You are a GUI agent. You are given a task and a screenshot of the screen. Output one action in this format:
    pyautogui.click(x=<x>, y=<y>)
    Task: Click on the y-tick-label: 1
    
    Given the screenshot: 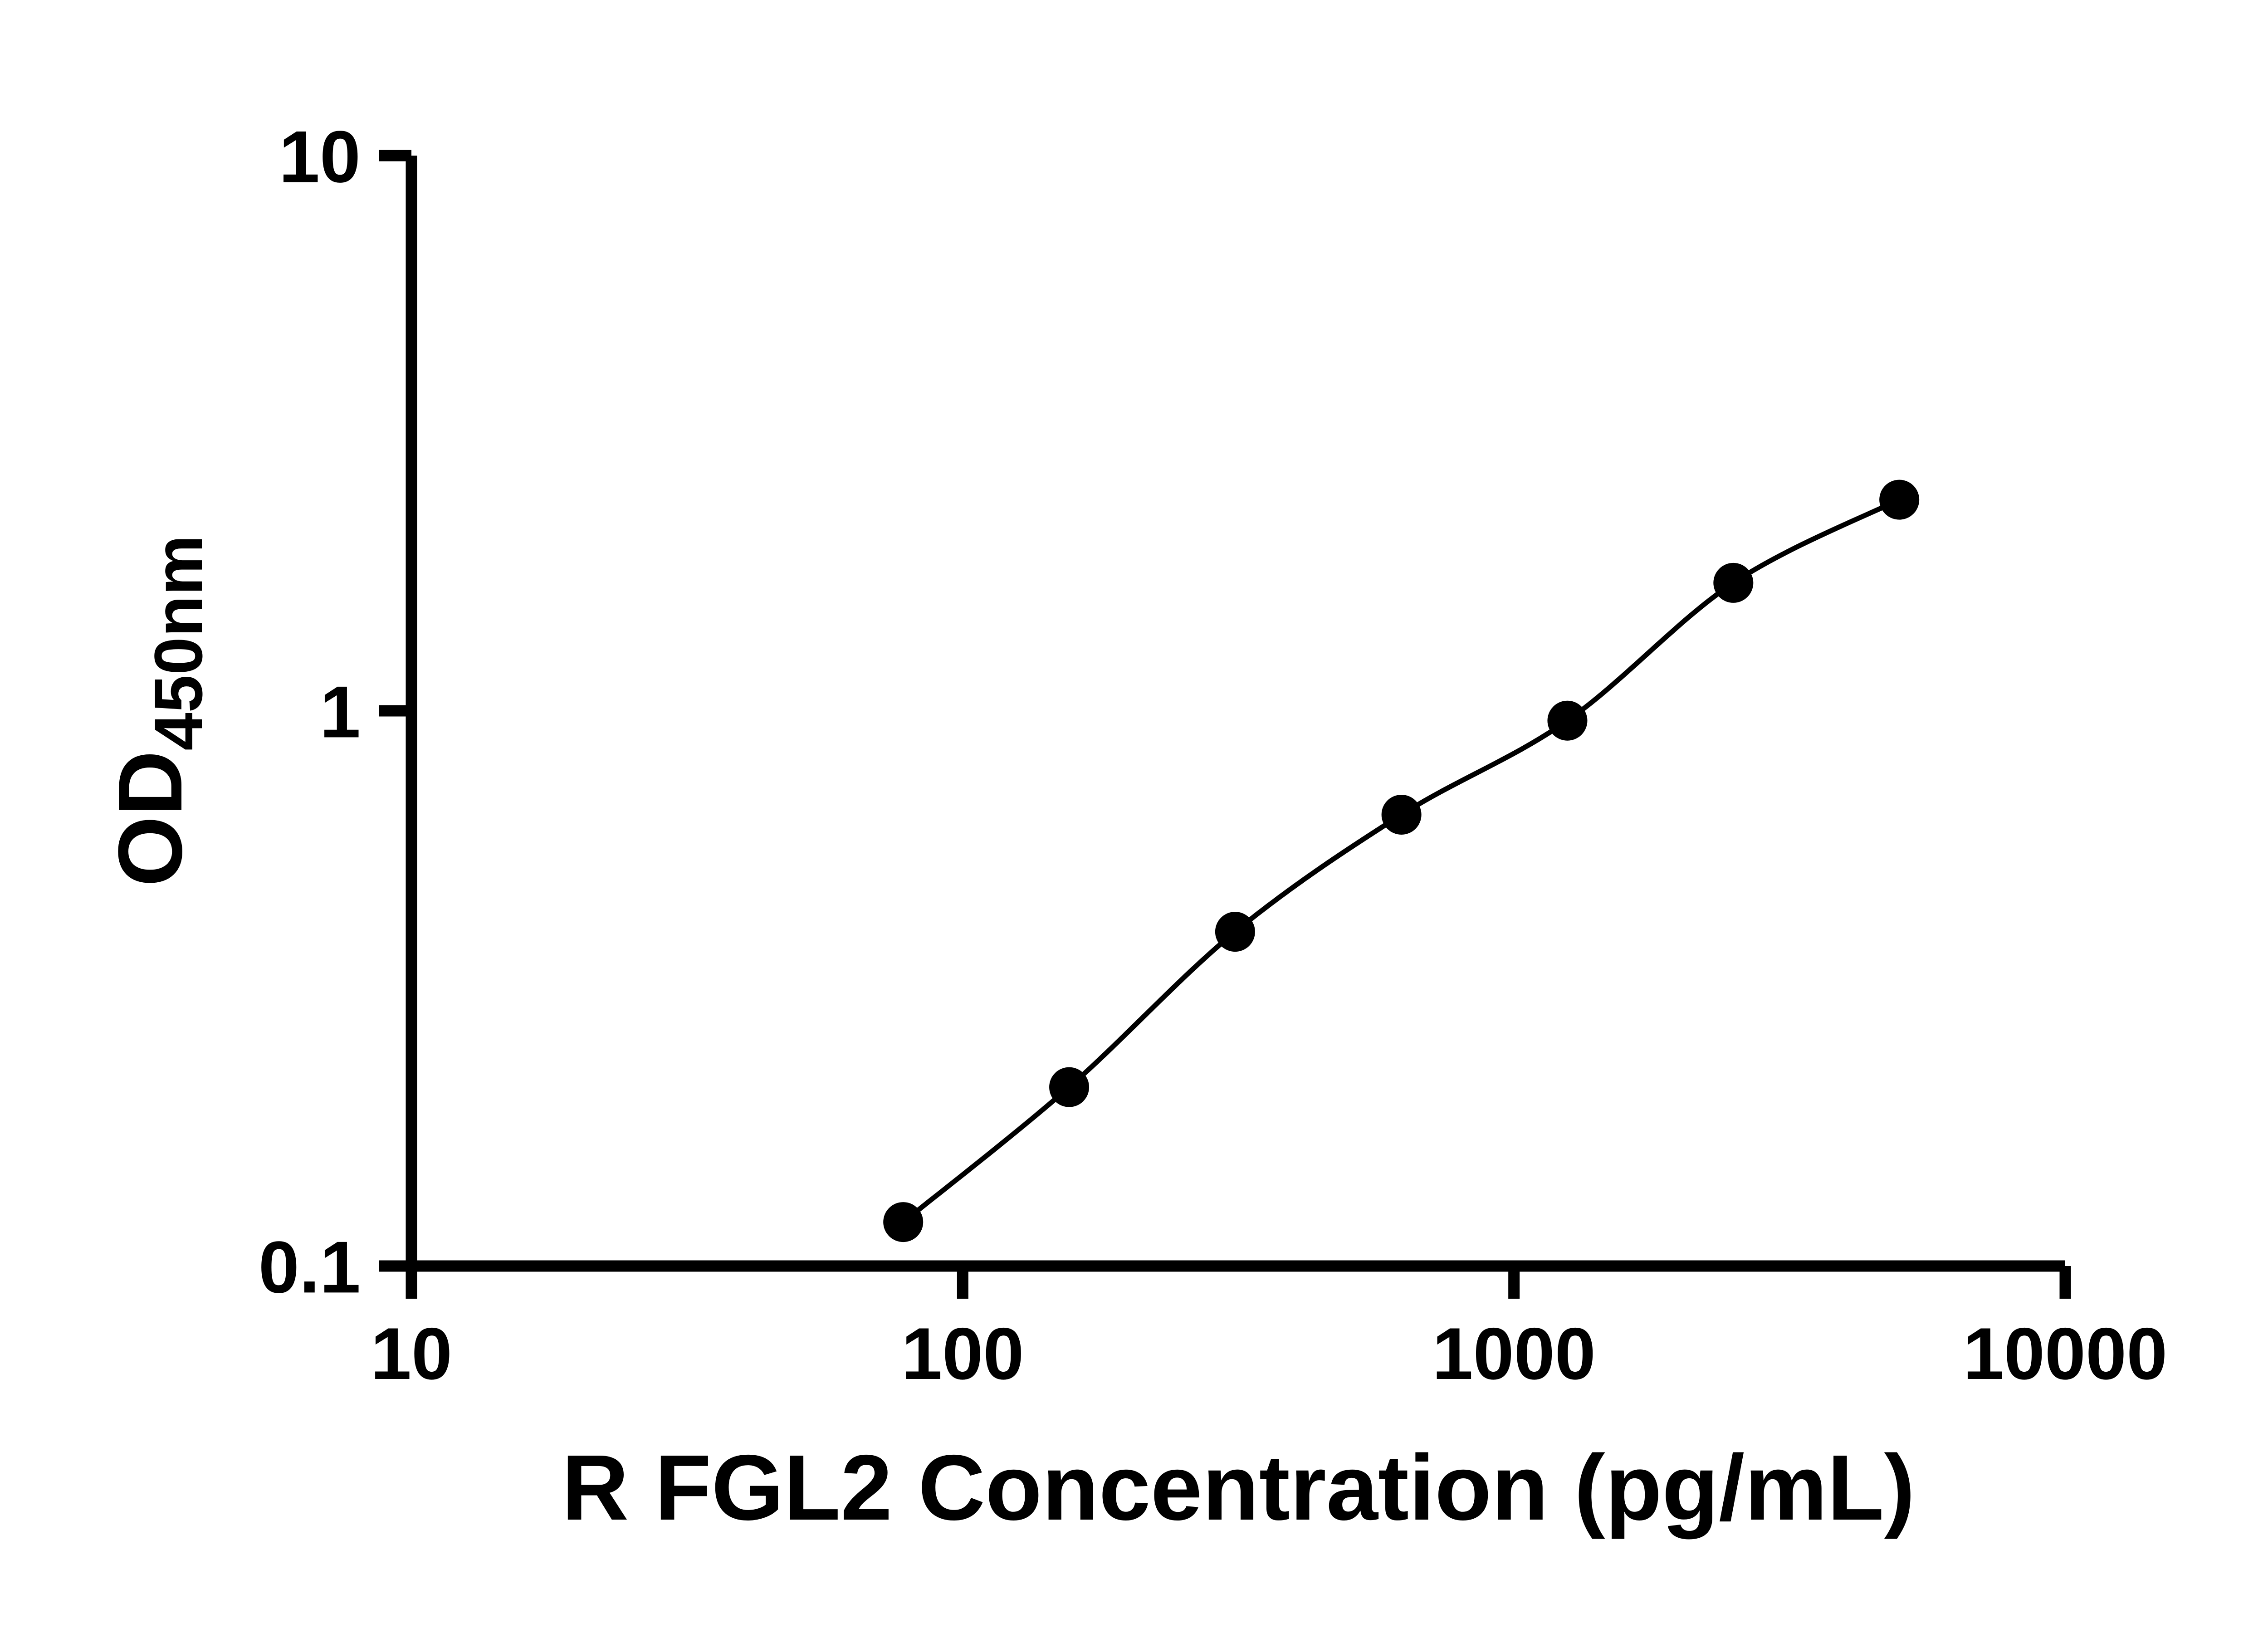 What is the action you would take?
    pyautogui.click(x=340, y=712)
    